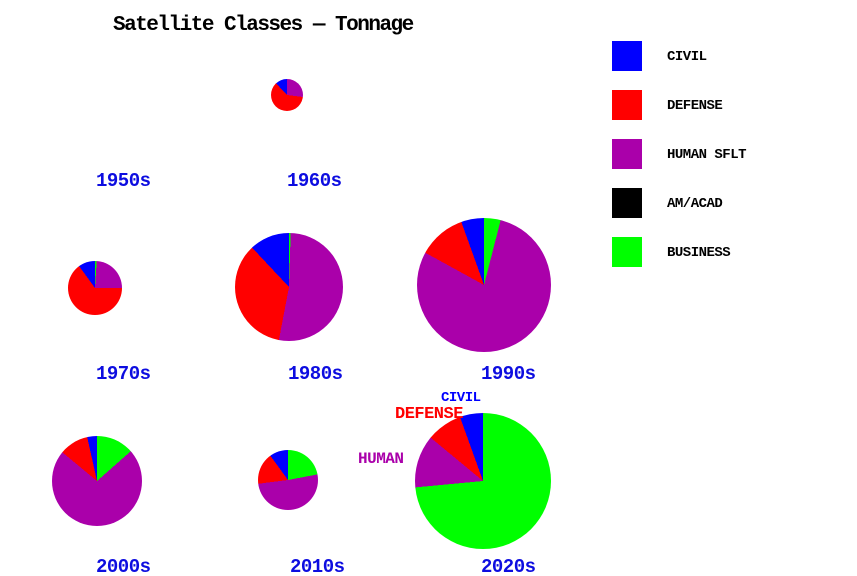 The height and width of the screenshot is (576, 857). Describe the element at coordinates (508, 374) in the screenshot. I see `decade-label-1990s: 1990s` at that location.